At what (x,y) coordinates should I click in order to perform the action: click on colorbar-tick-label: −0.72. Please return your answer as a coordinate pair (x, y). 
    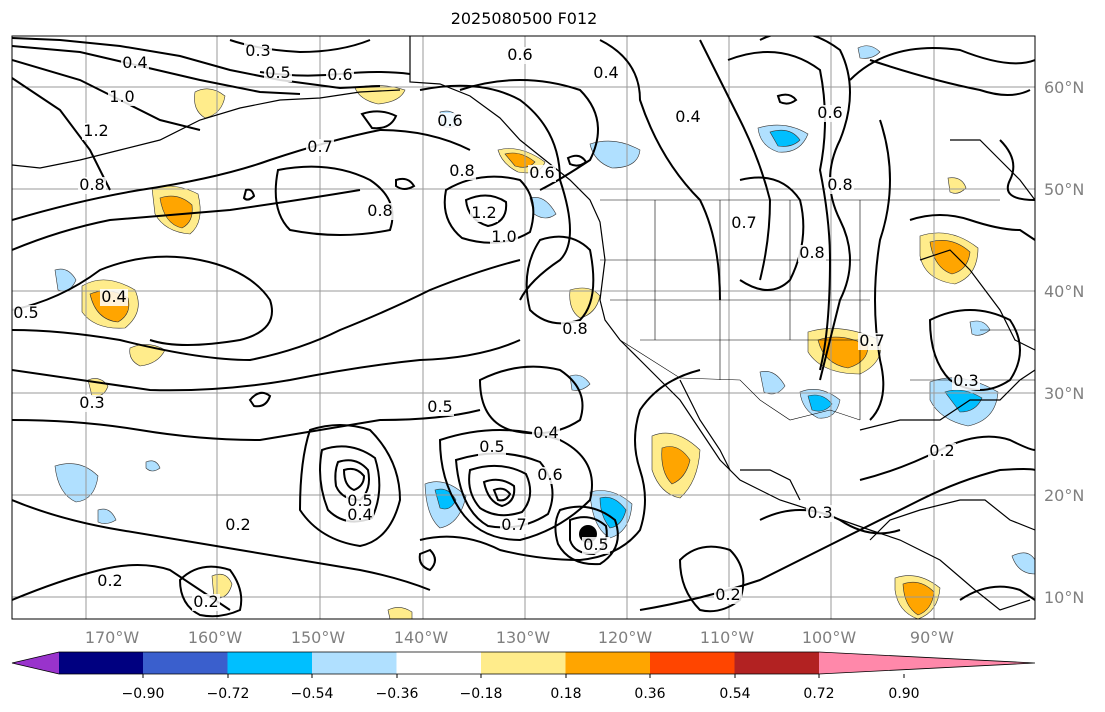
    Looking at the image, I should click on (228, 694).